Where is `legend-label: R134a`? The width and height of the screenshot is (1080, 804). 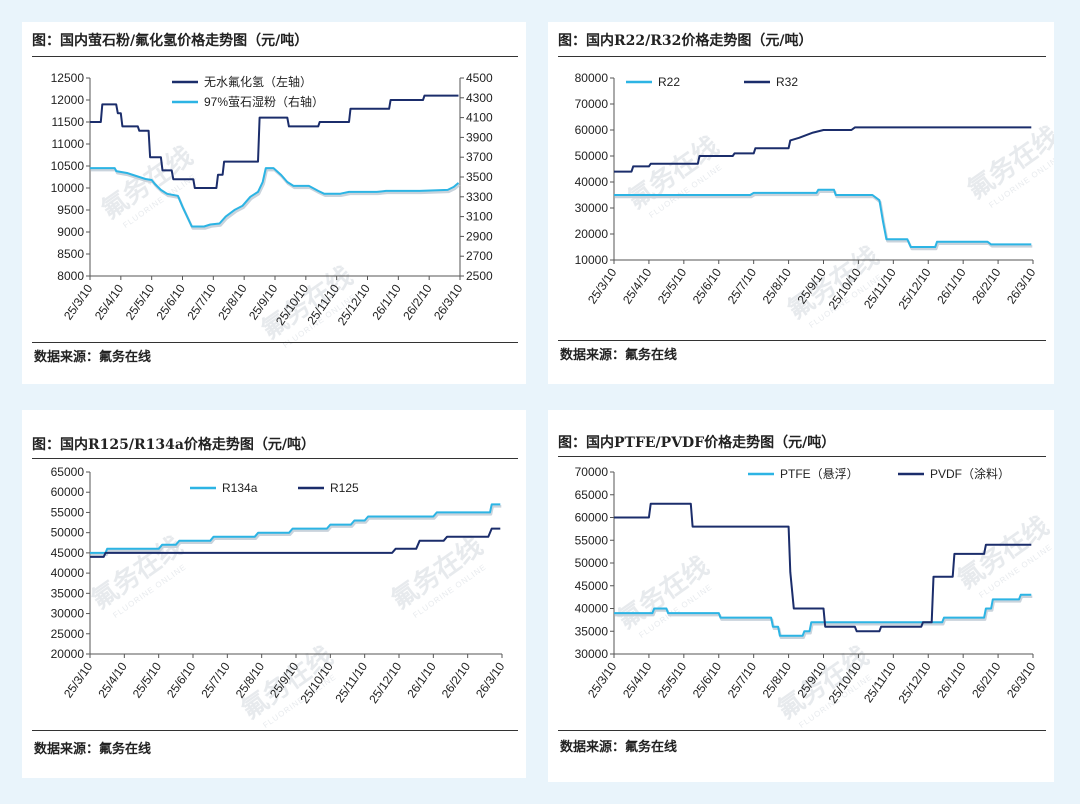 legend-label: R134a is located at coordinates (240, 488).